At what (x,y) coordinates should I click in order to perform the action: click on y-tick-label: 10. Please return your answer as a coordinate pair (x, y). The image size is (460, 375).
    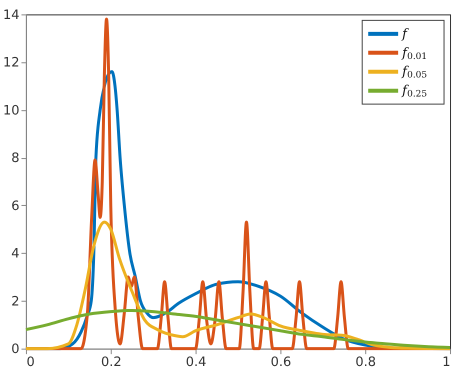
    Looking at the image, I should click on (11, 110).